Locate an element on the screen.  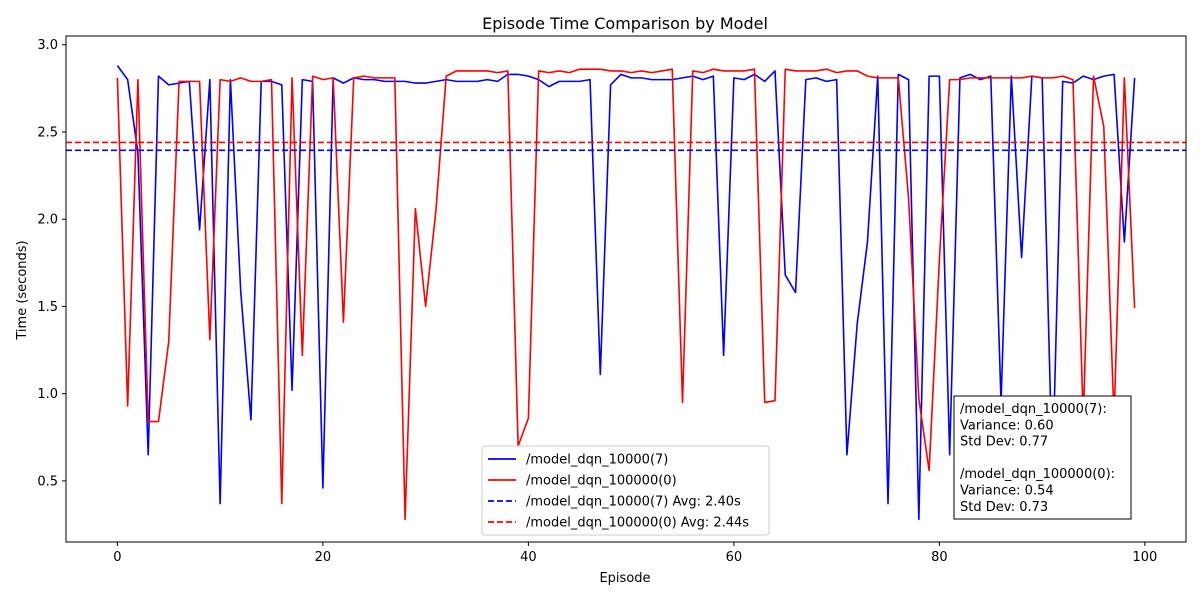
stats-box-frame is located at coordinates (1042, 457).